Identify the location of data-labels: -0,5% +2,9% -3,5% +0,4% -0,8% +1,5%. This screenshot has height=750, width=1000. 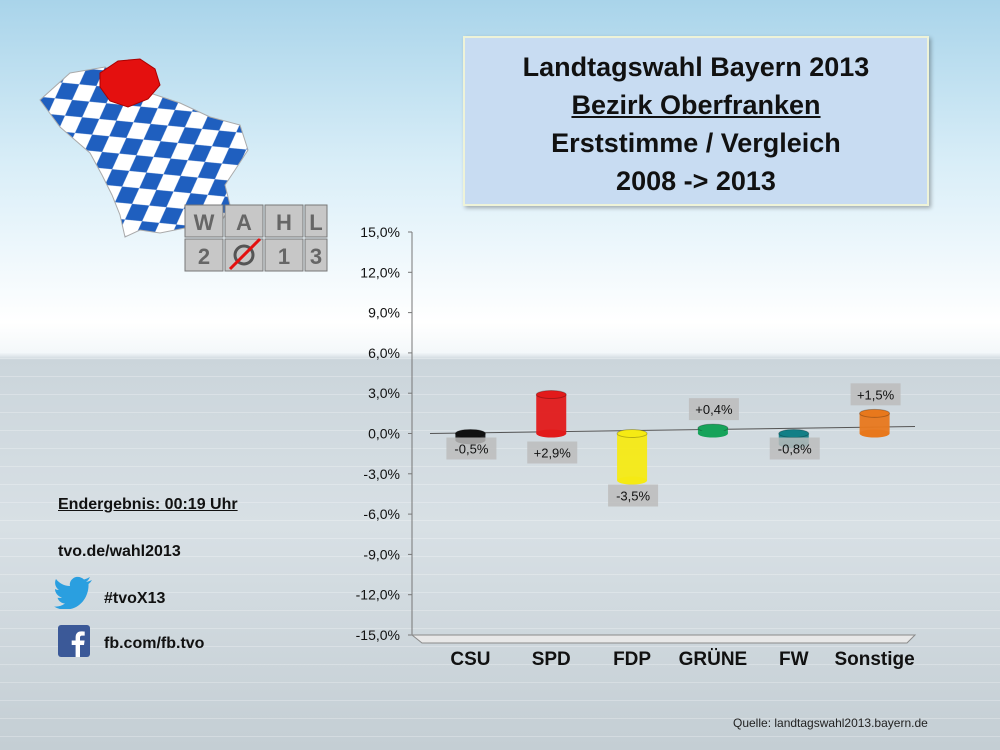
(673, 445).